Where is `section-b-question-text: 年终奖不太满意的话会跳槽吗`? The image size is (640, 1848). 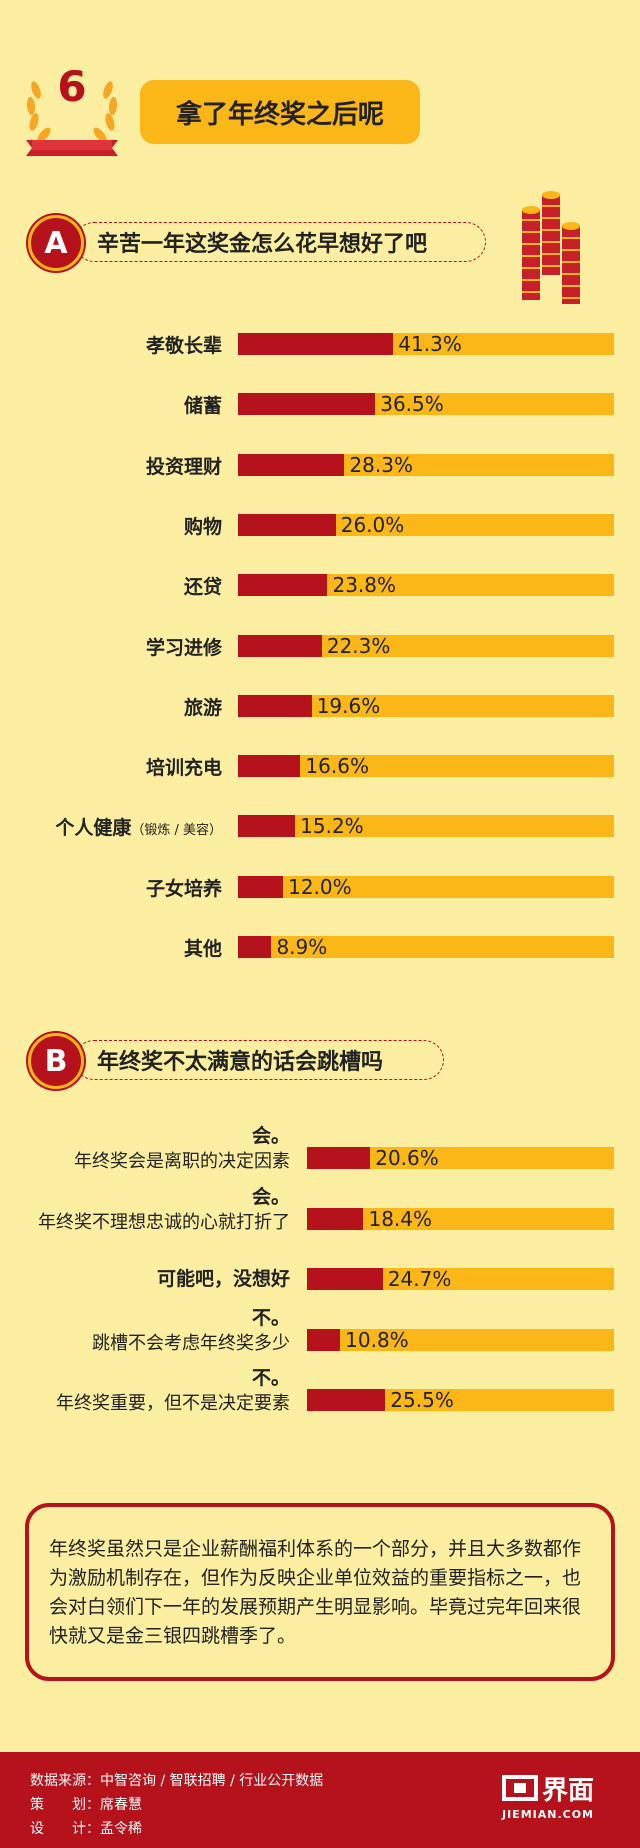 section-b-question-text: 年终奖不太满意的话会跳槽吗 is located at coordinates (240, 1062).